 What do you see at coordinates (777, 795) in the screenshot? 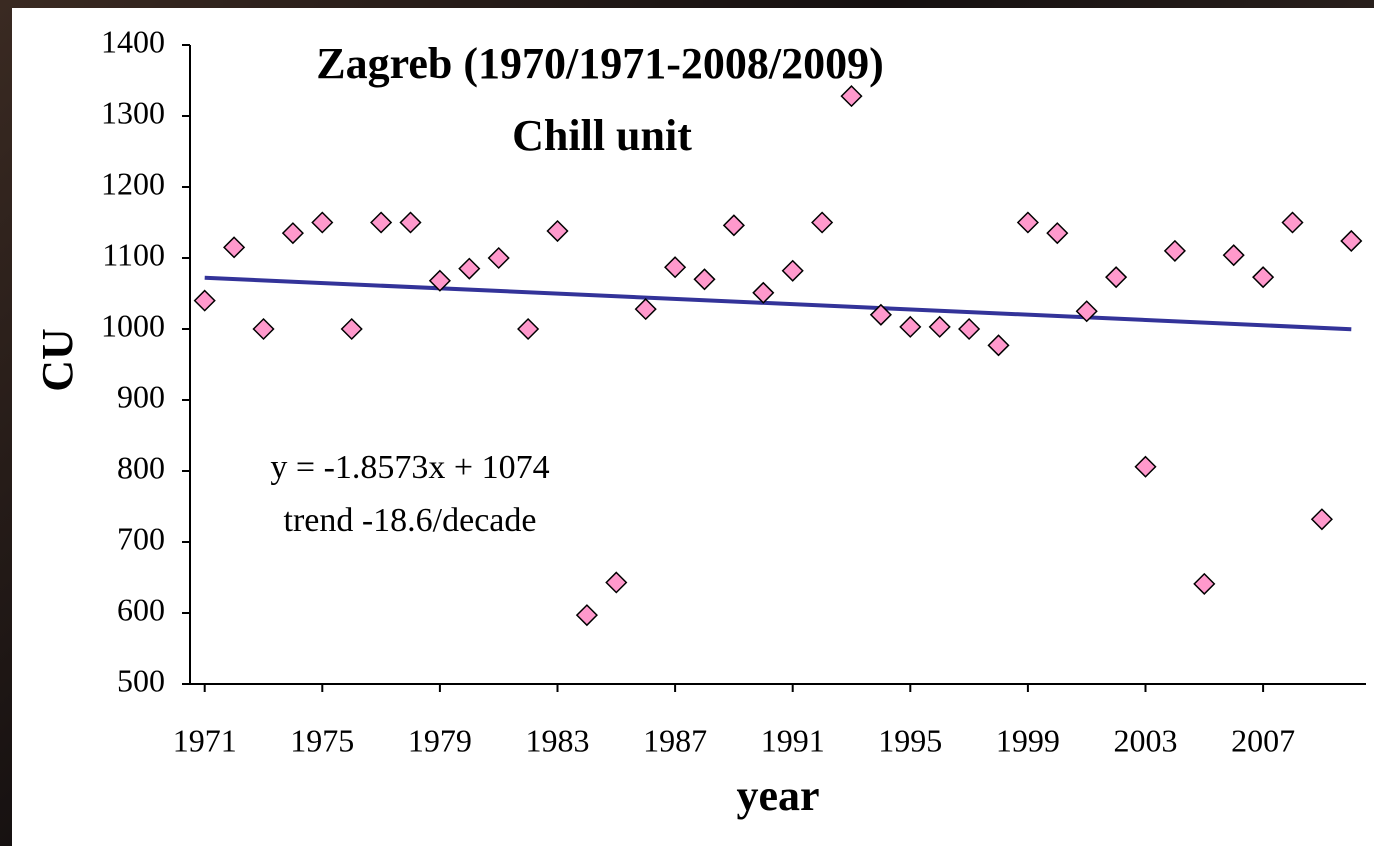
I see `x-axis-label: year` at bounding box center [777, 795].